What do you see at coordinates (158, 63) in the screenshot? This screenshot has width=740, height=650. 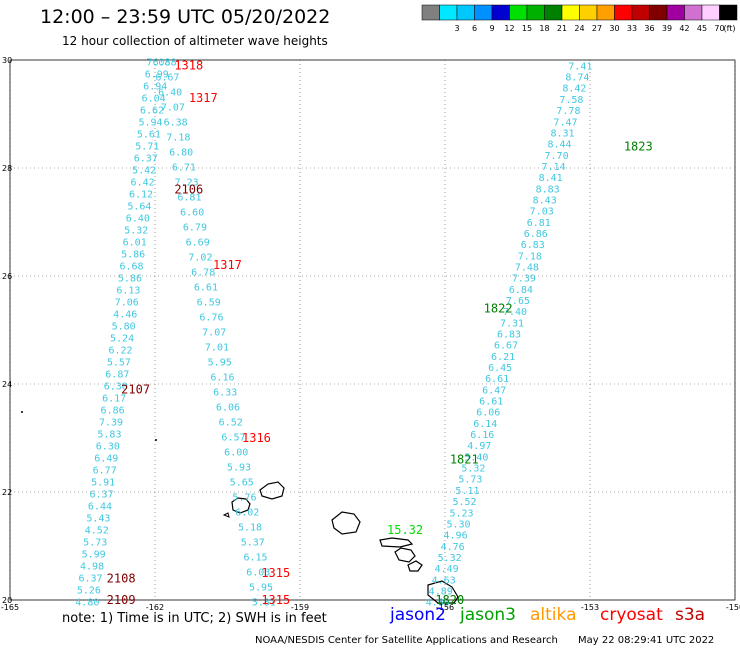 I see `wave-height-value: 7.08` at bounding box center [158, 63].